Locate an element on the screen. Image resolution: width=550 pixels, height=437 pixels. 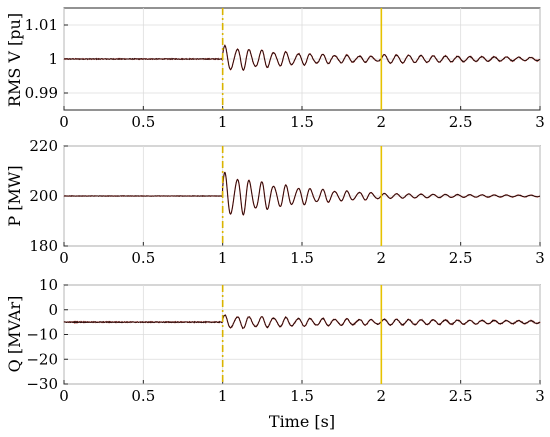
y-tick-label: 10 is located at coordinates (48, 285).